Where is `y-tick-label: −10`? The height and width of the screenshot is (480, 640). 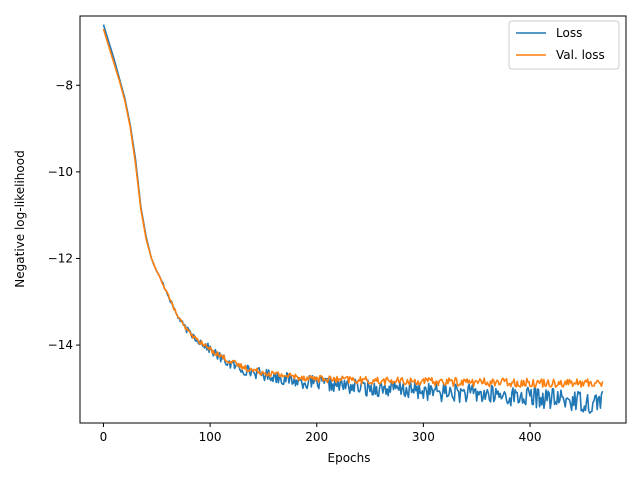 y-tick-label: −10 is located at coordinates (60, 172).